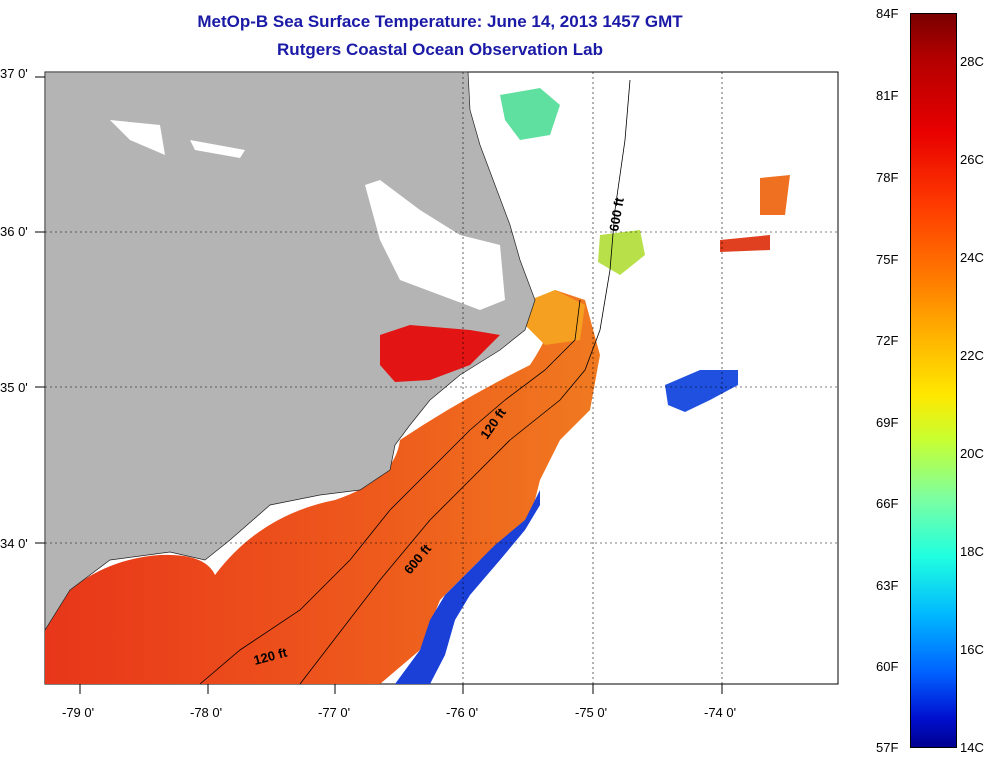 This screenshot has height=761, width=992. I want to click on colorbar-f-label: 66F, so click(887, 503).